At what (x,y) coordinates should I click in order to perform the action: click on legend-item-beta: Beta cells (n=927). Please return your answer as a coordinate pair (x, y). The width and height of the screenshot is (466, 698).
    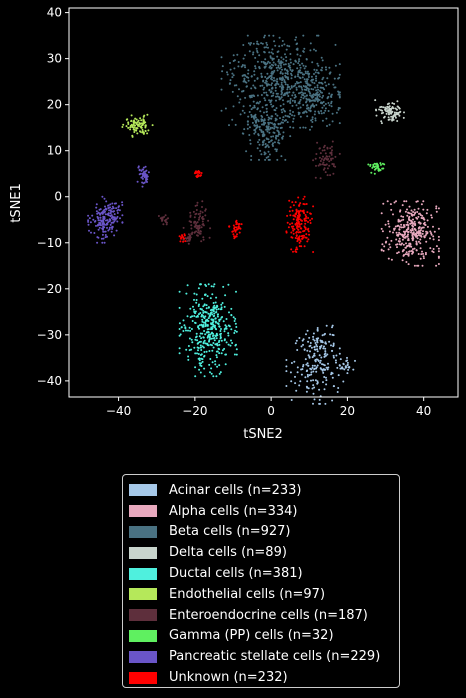
    Looking at the image, I should click on (264, 532).